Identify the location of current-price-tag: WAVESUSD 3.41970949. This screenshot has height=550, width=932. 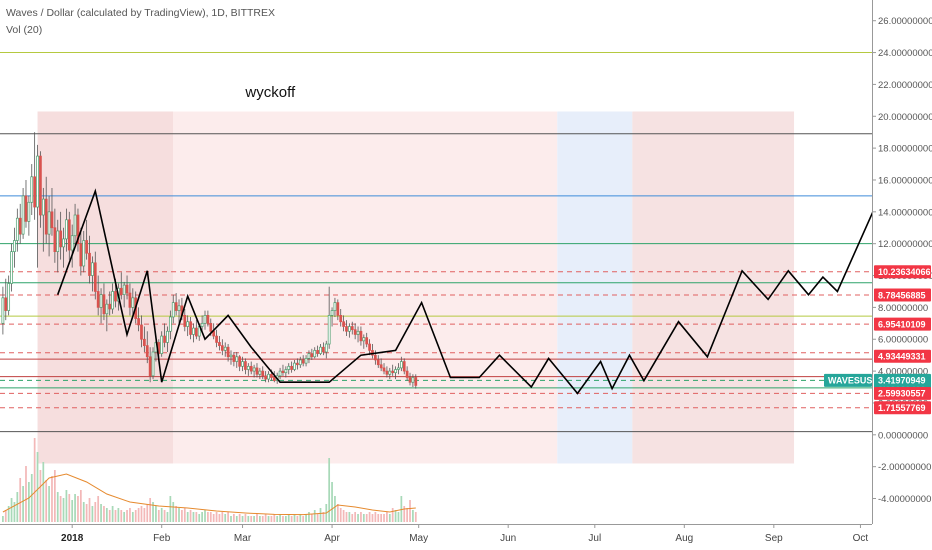
(877, 380).